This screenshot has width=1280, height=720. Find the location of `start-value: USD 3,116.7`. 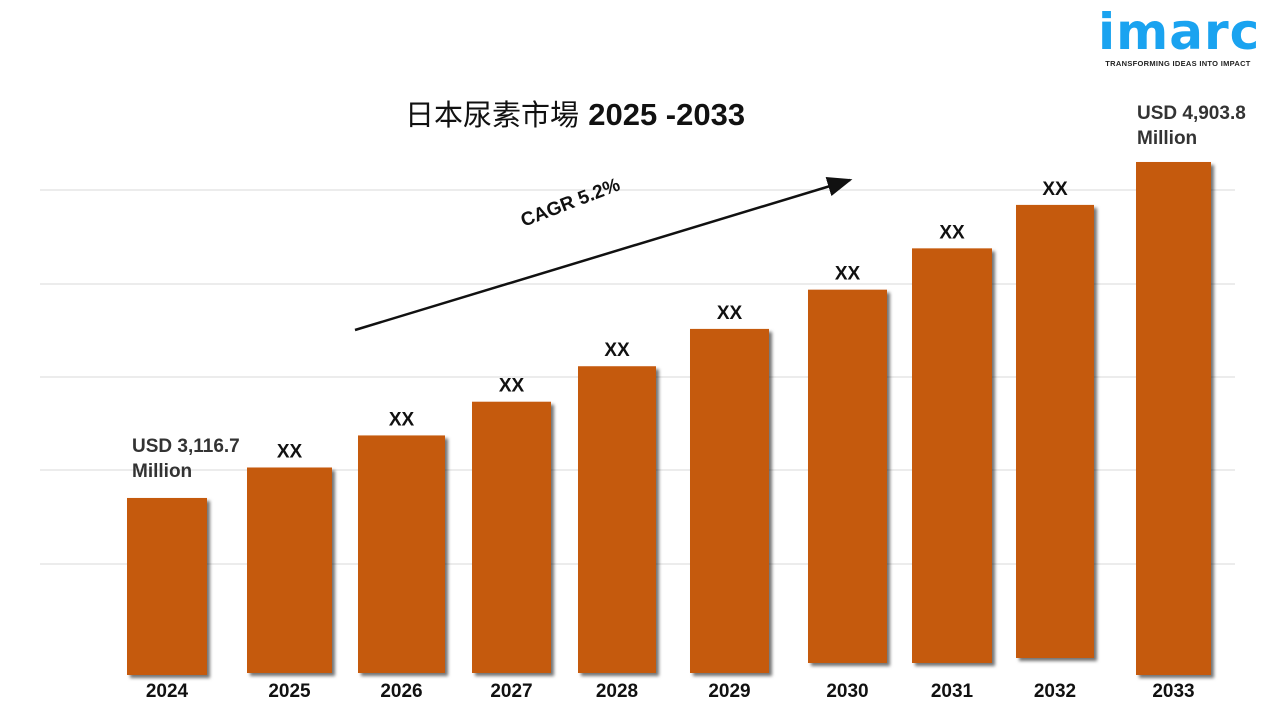

start-value: USD 3,116.7 is located at coordinates (186, 446).